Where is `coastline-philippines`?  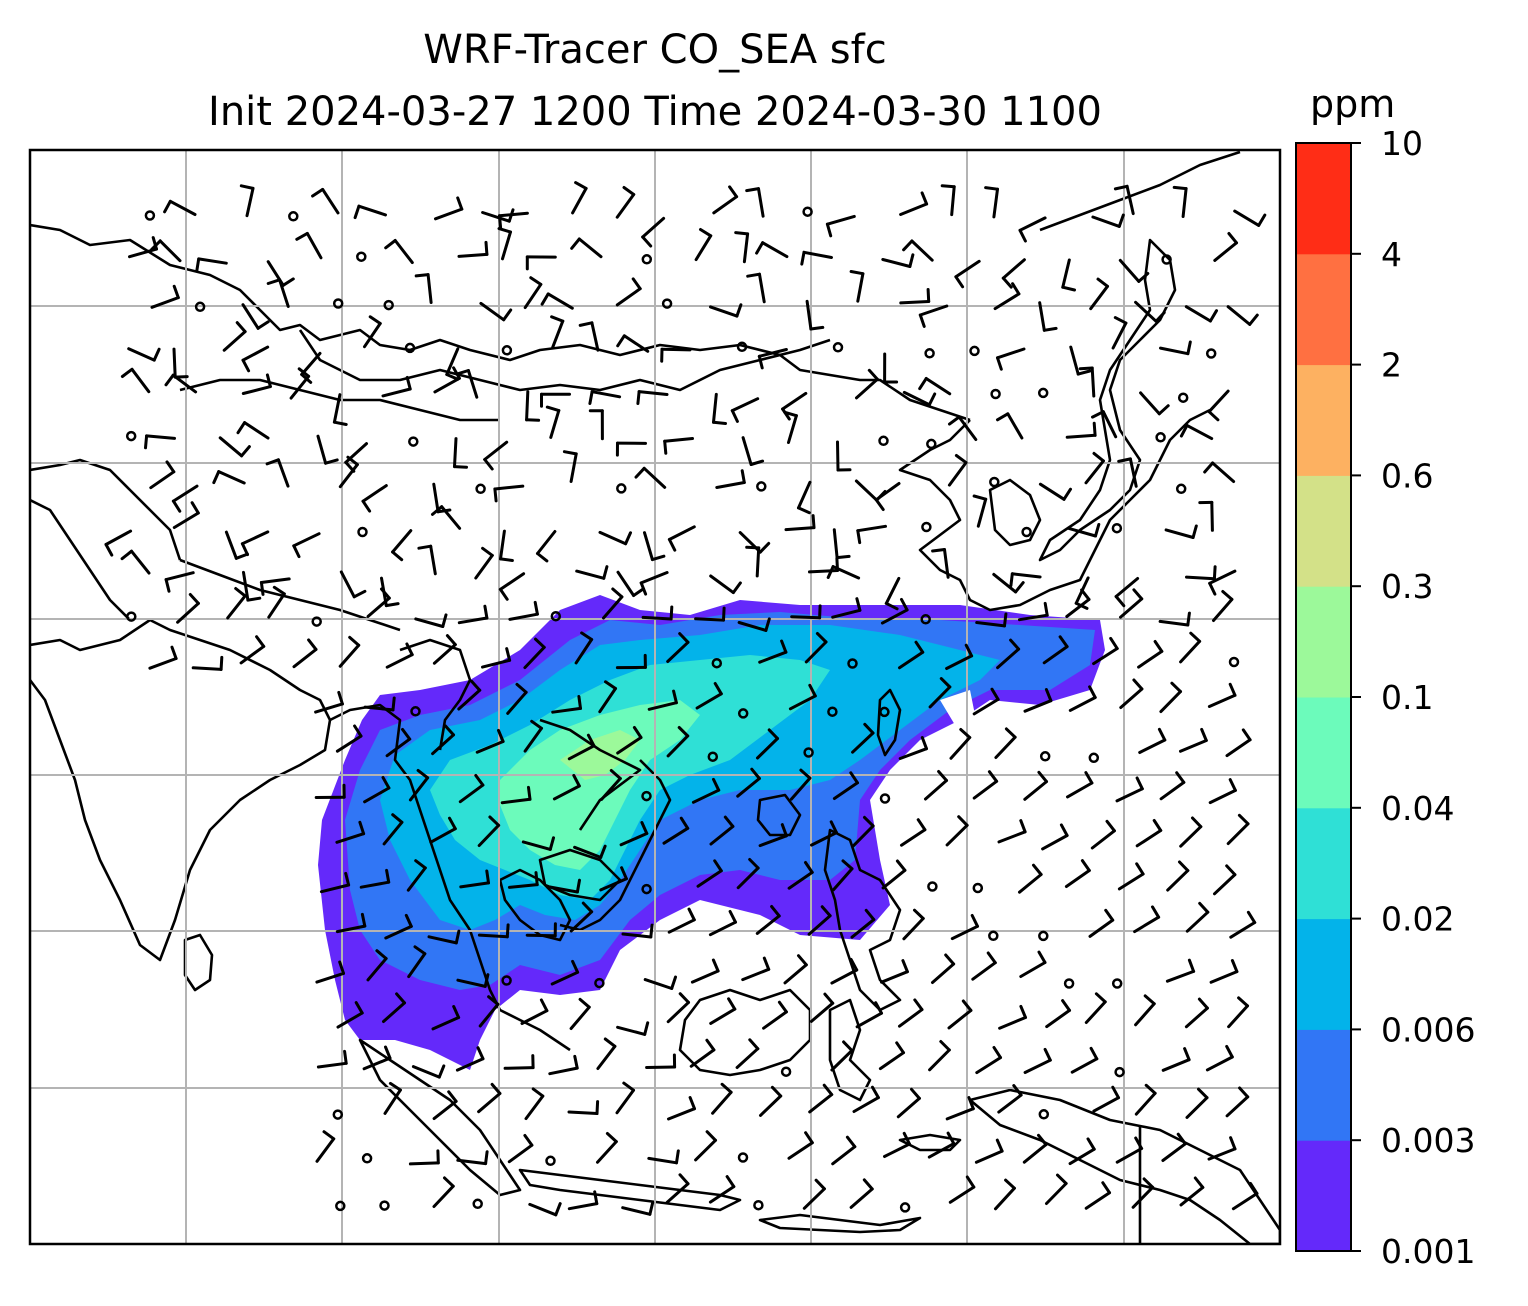
coastline-philippines is located at coordinates (862, 920).